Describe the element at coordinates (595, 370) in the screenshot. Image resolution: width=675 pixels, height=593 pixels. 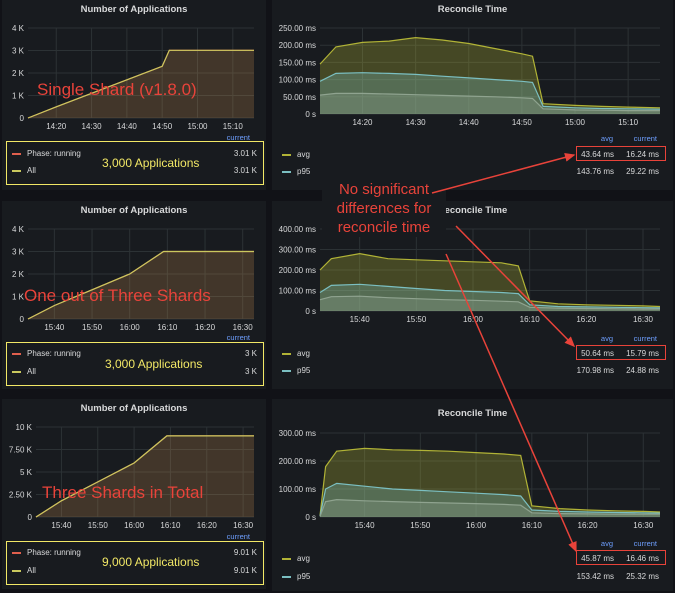
I see `p95-avg-value: 170.98 ms` at that location.